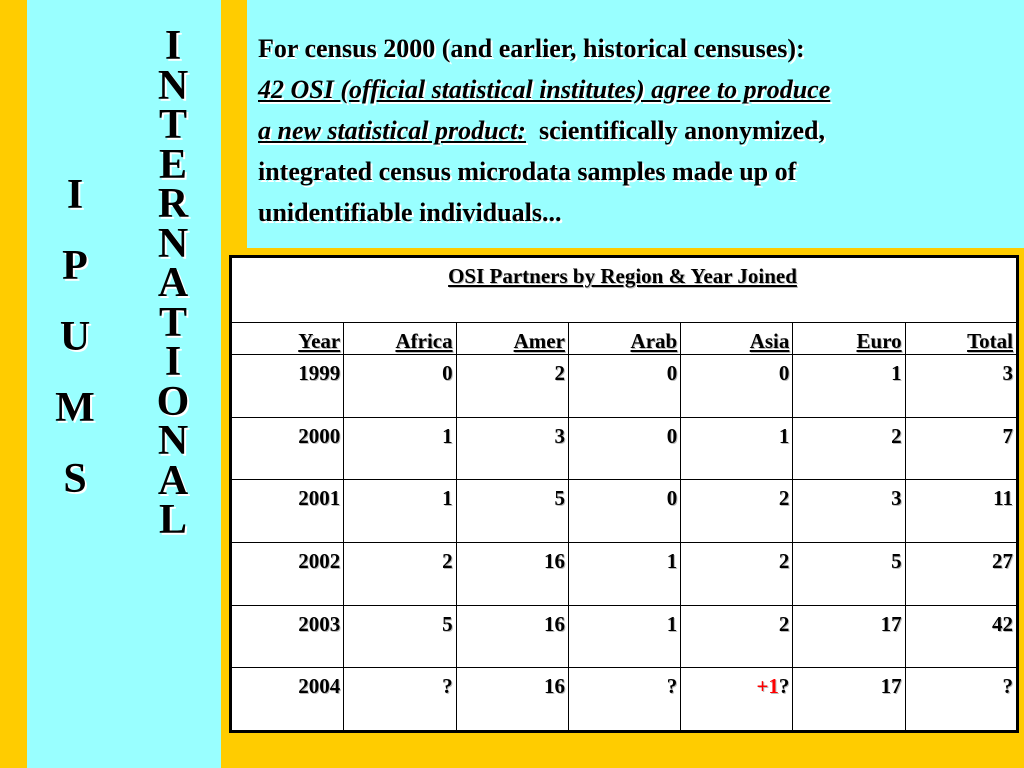  I want to click on table-header-row: Year Africa Amer Arab Asia Euro Total, so click(624, 338).